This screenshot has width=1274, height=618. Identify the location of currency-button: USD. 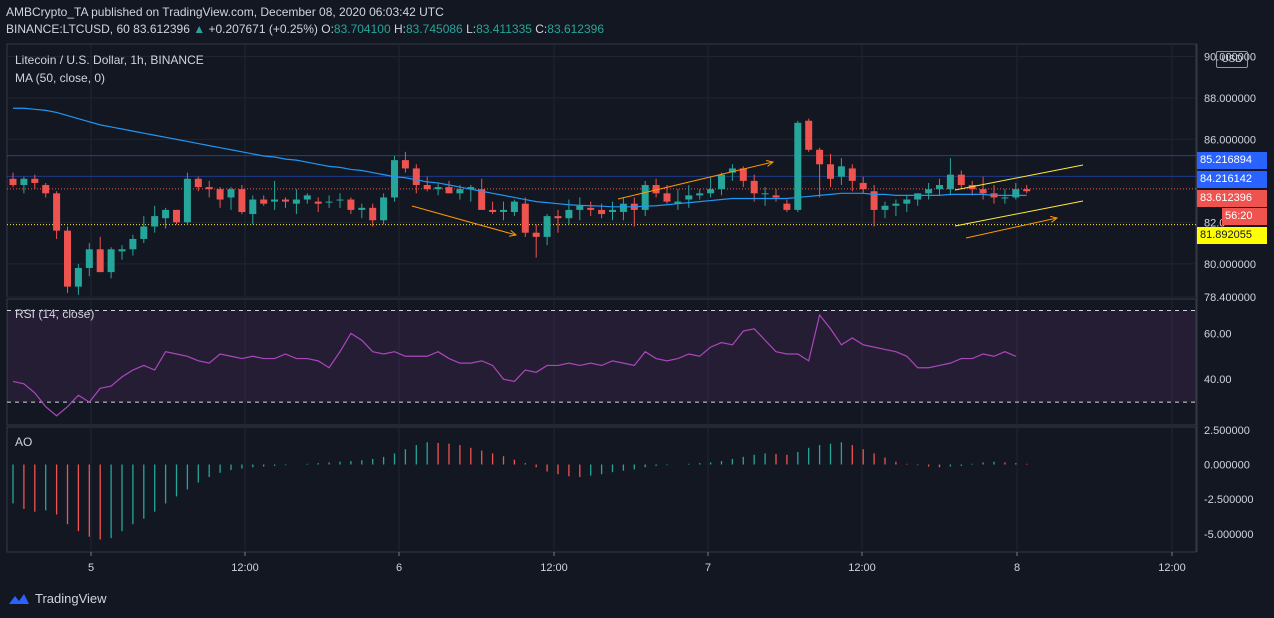
(1232, 59).